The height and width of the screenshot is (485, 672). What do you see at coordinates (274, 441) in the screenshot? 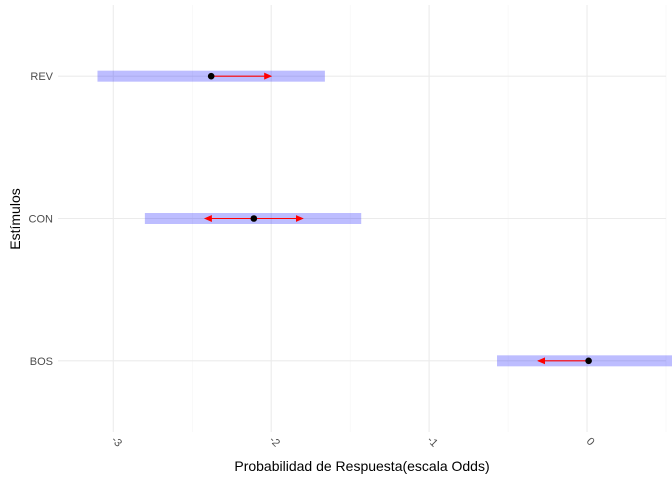
I see `x-tick-label: -2` at bounding box center [274, 441].